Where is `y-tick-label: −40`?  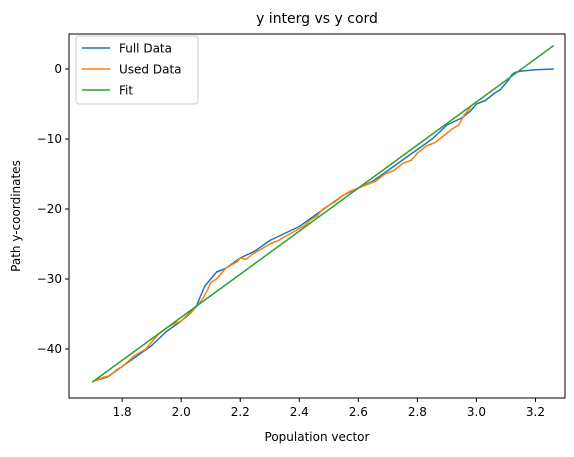 y-tick-label: −40 is located at coordinates (49, 349).